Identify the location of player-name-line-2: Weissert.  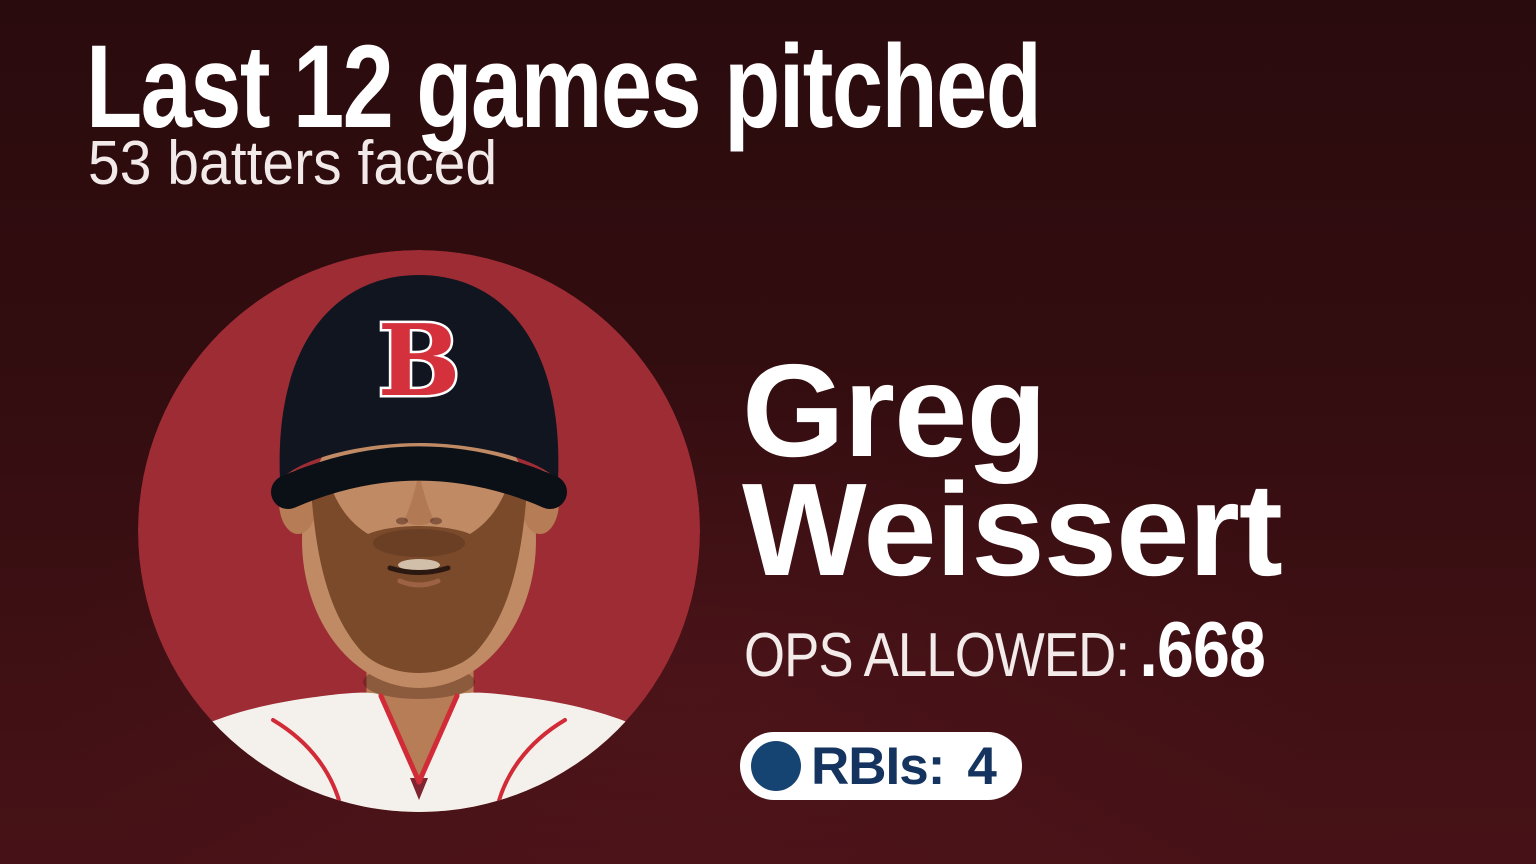
(1012, 529).